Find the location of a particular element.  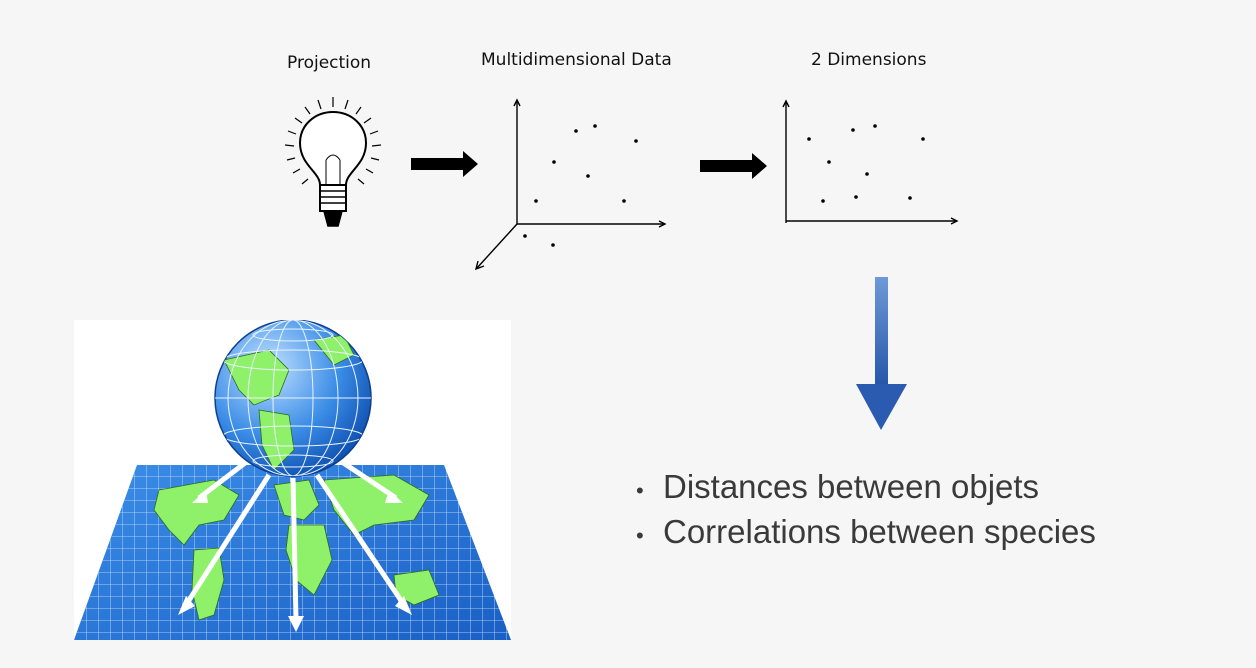

bullet-item: • Distances between objets is located at coordinates (866, 488).